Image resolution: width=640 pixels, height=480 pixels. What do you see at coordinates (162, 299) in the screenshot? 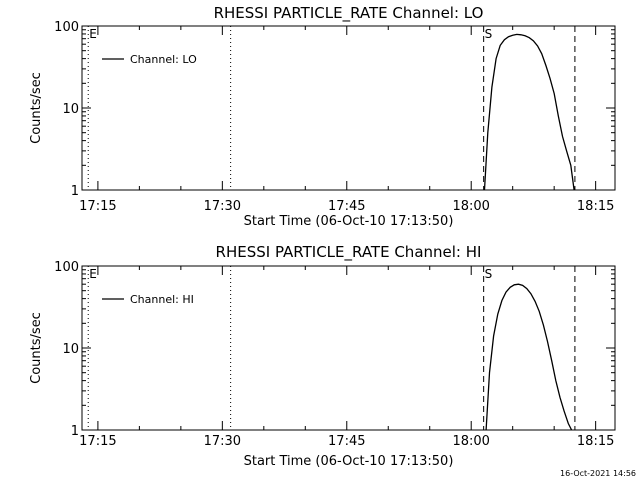
I see `legend-label: Channel: HI` at bounding box center [162, 299].